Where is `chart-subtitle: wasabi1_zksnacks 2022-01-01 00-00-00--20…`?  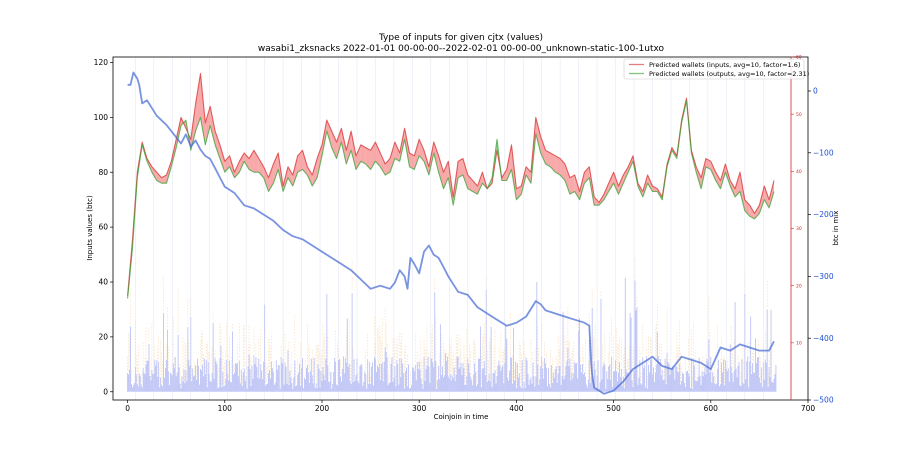
chart-subtitle: wasabi1_zksnacks 2022-01-01 00-00-00--20… is located at coordinates (461, 49).